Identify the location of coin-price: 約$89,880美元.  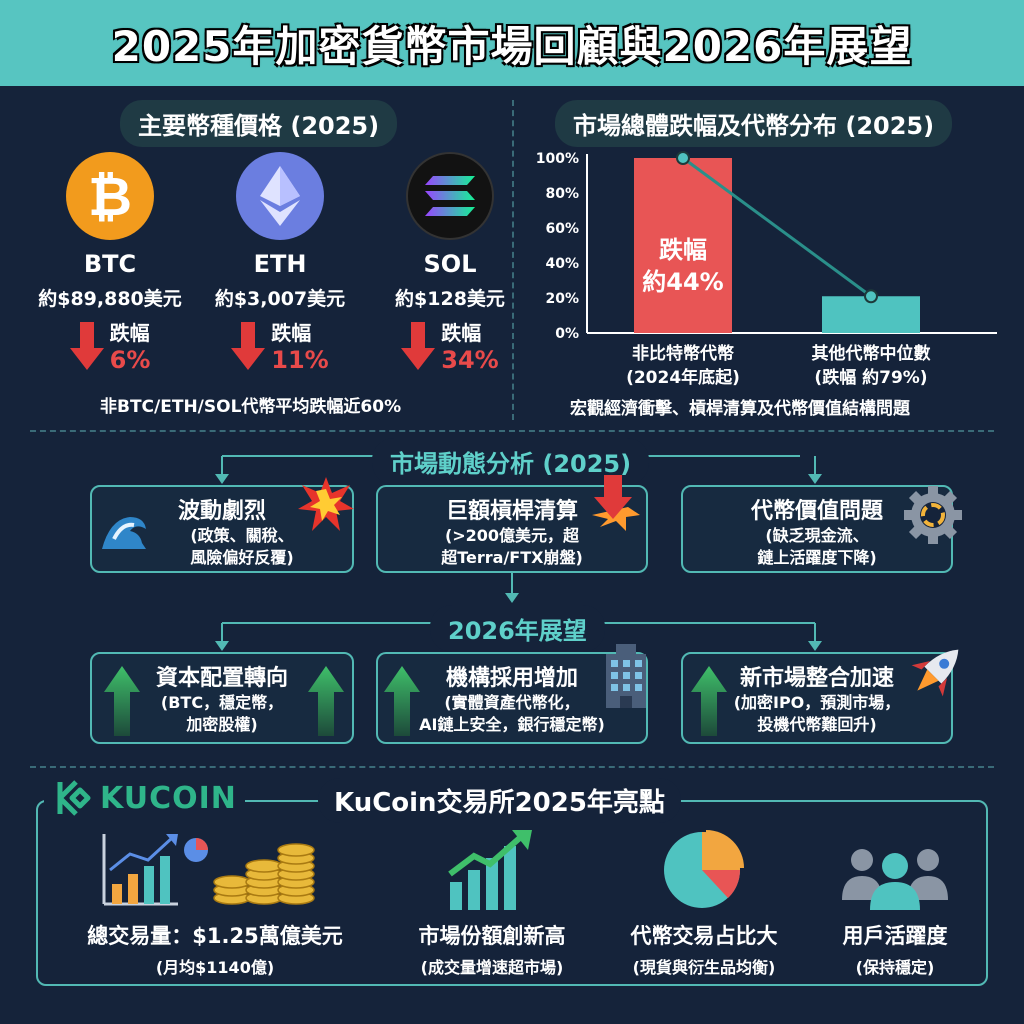
(110, 299).